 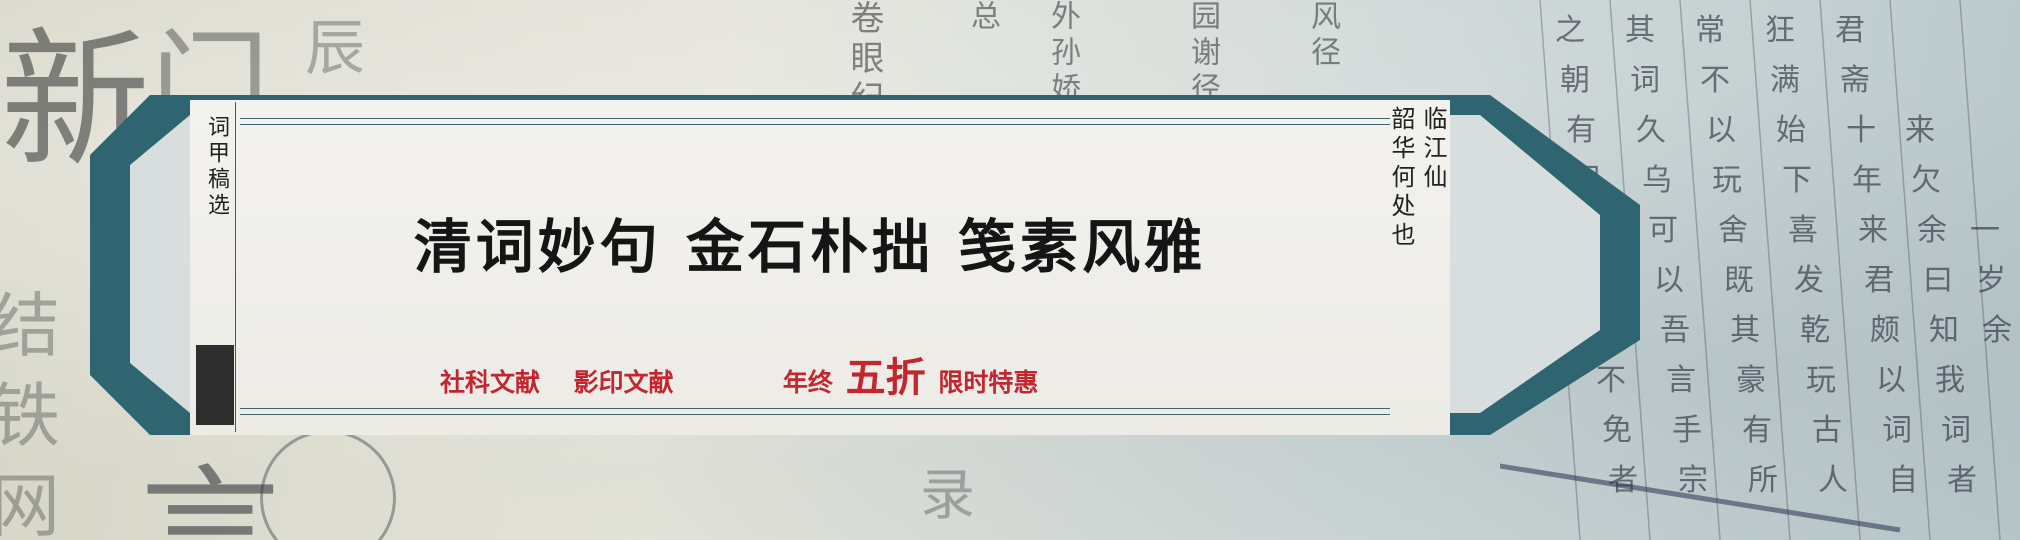 I want to click on category-facsimile: 影印文献, so click(x=623, y=382).